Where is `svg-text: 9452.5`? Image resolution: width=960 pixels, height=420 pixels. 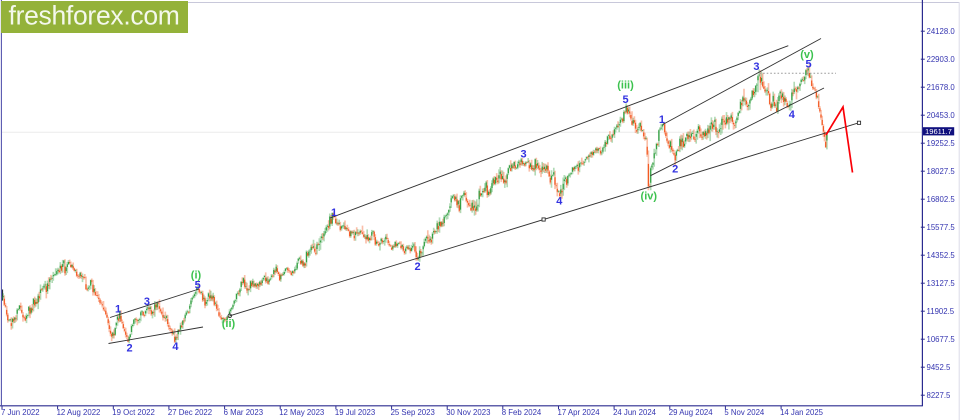 svg-text: 9452.5 is located at coordinates (939, 367).